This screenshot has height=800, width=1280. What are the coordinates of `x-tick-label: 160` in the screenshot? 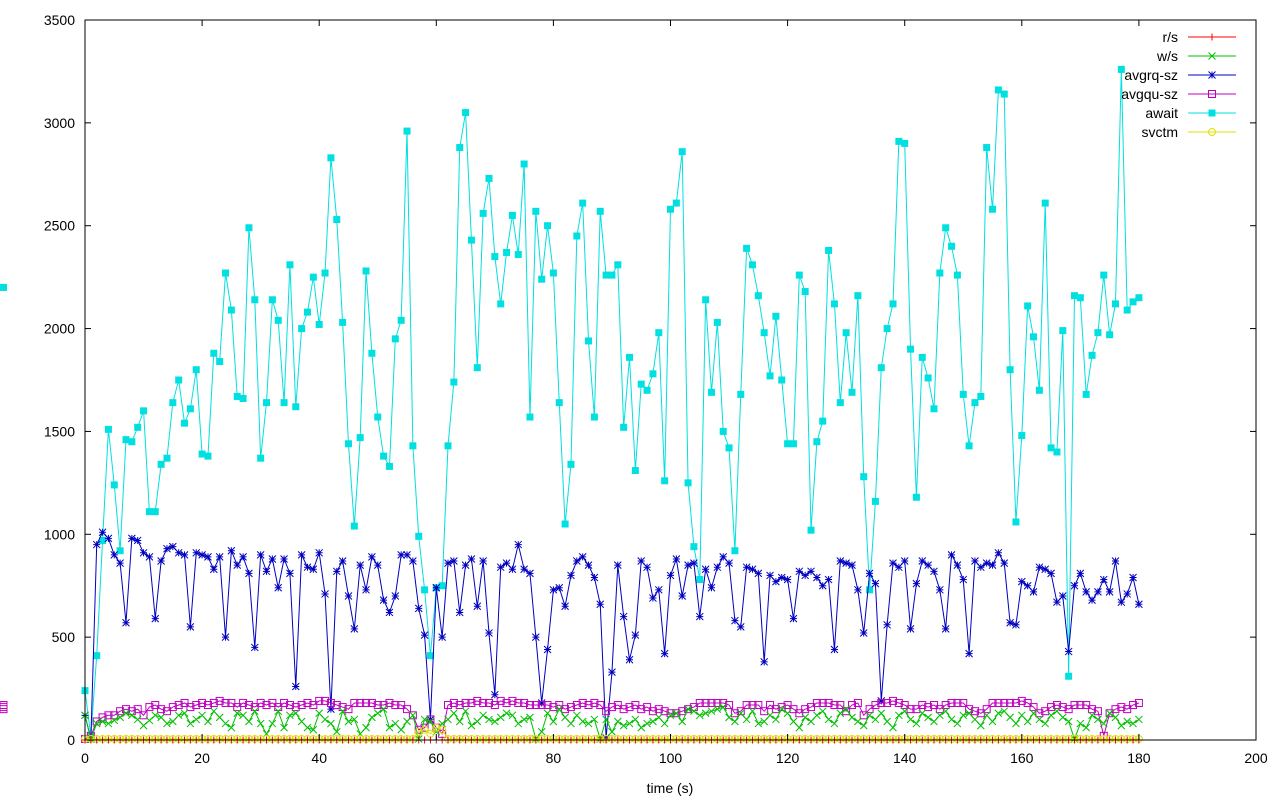 It's located at (1022, 758).